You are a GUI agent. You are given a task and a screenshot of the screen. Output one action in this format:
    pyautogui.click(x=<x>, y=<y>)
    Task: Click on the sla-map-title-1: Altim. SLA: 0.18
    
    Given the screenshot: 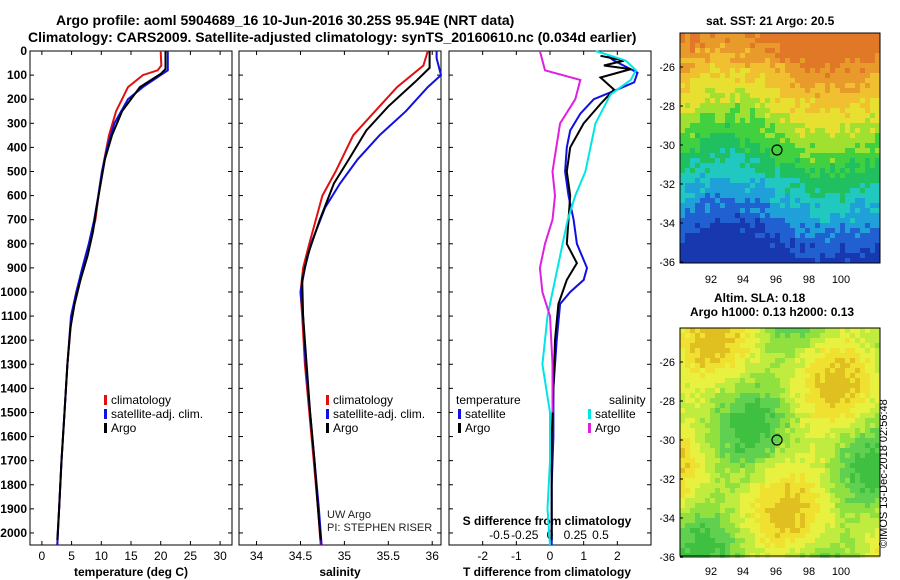 What is the action you would take?
    pyautogui.click(x=760, y=298)
    